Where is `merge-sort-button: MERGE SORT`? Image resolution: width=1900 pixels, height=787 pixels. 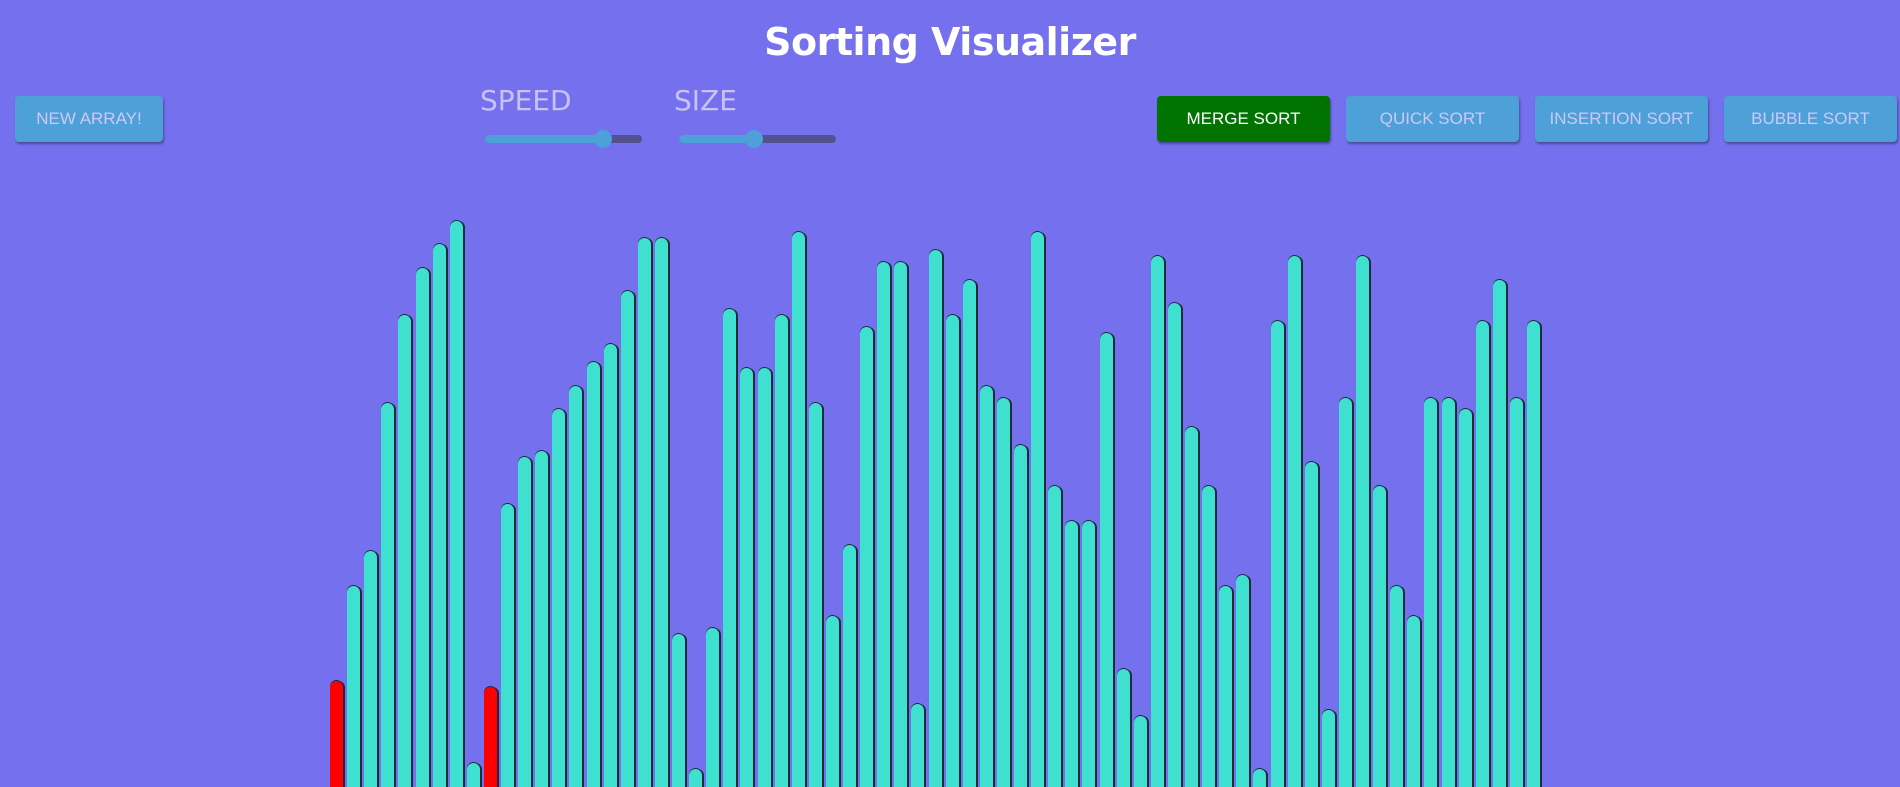
merge-sort-button: MERGE SORT is located at coordinates (1243, 119).